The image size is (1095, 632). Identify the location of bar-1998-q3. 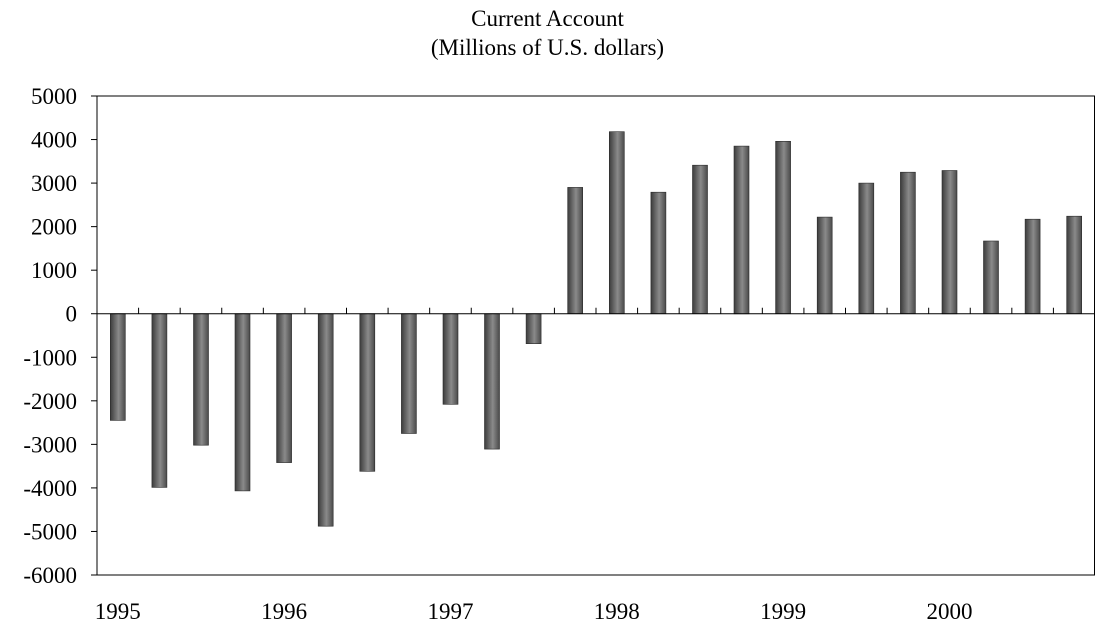
(700, 239).